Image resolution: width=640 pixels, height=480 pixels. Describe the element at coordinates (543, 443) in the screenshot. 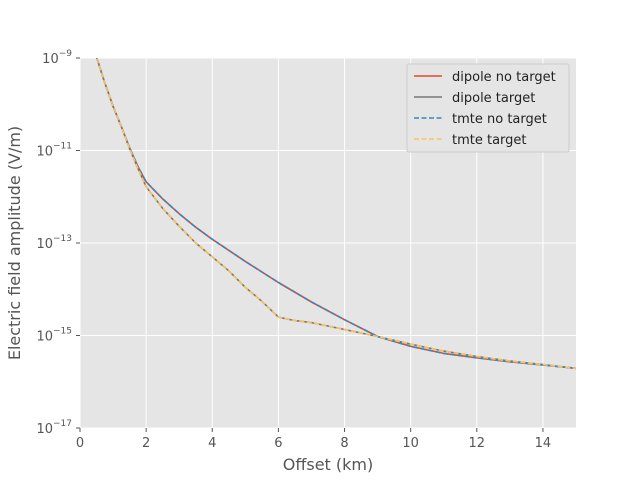

I see `x-tick-label: 14` at that location.